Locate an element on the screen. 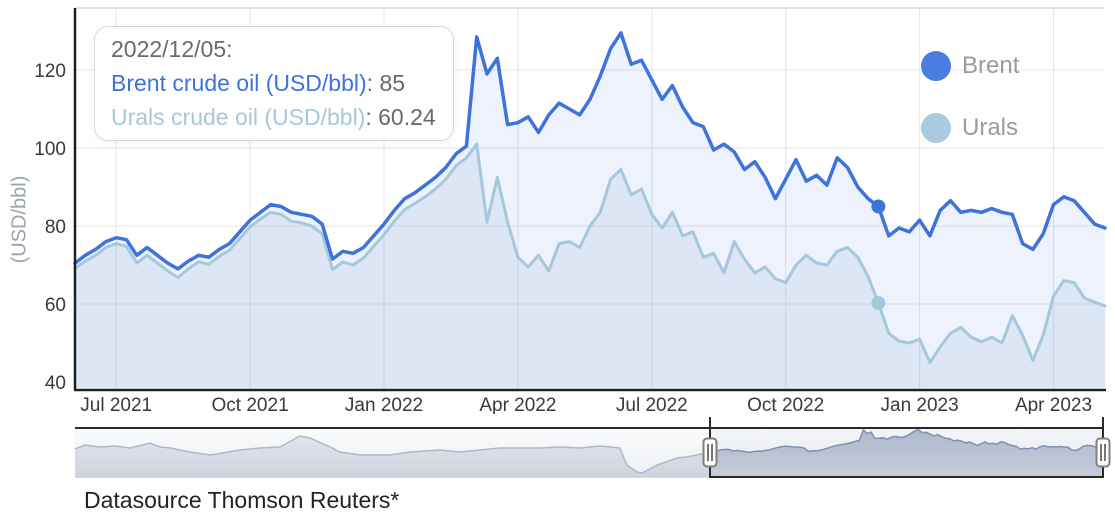 Image resolution: width=1115 pixels, height=516 pixels. legend-urals-label: Urals is located at coordinates (990, 127).